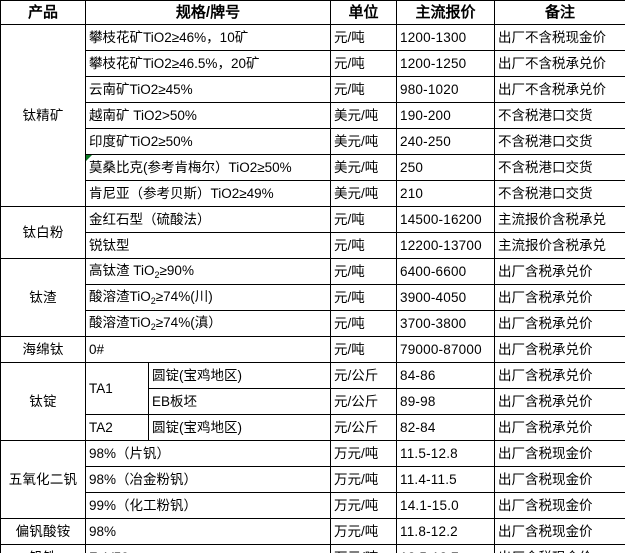  What do you see at coordinates (446, 141) in the screenshot?
I see `price-cell: 240-250` at bounding box center [446, 141].